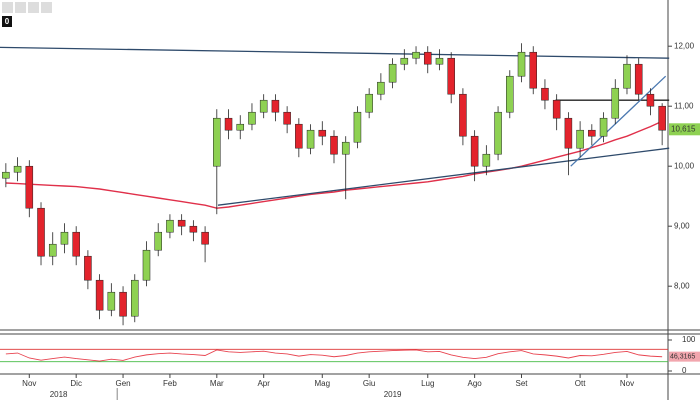 The image size is (700, 400). I want to click on last-value-label: 10,615, so click(683, 128).